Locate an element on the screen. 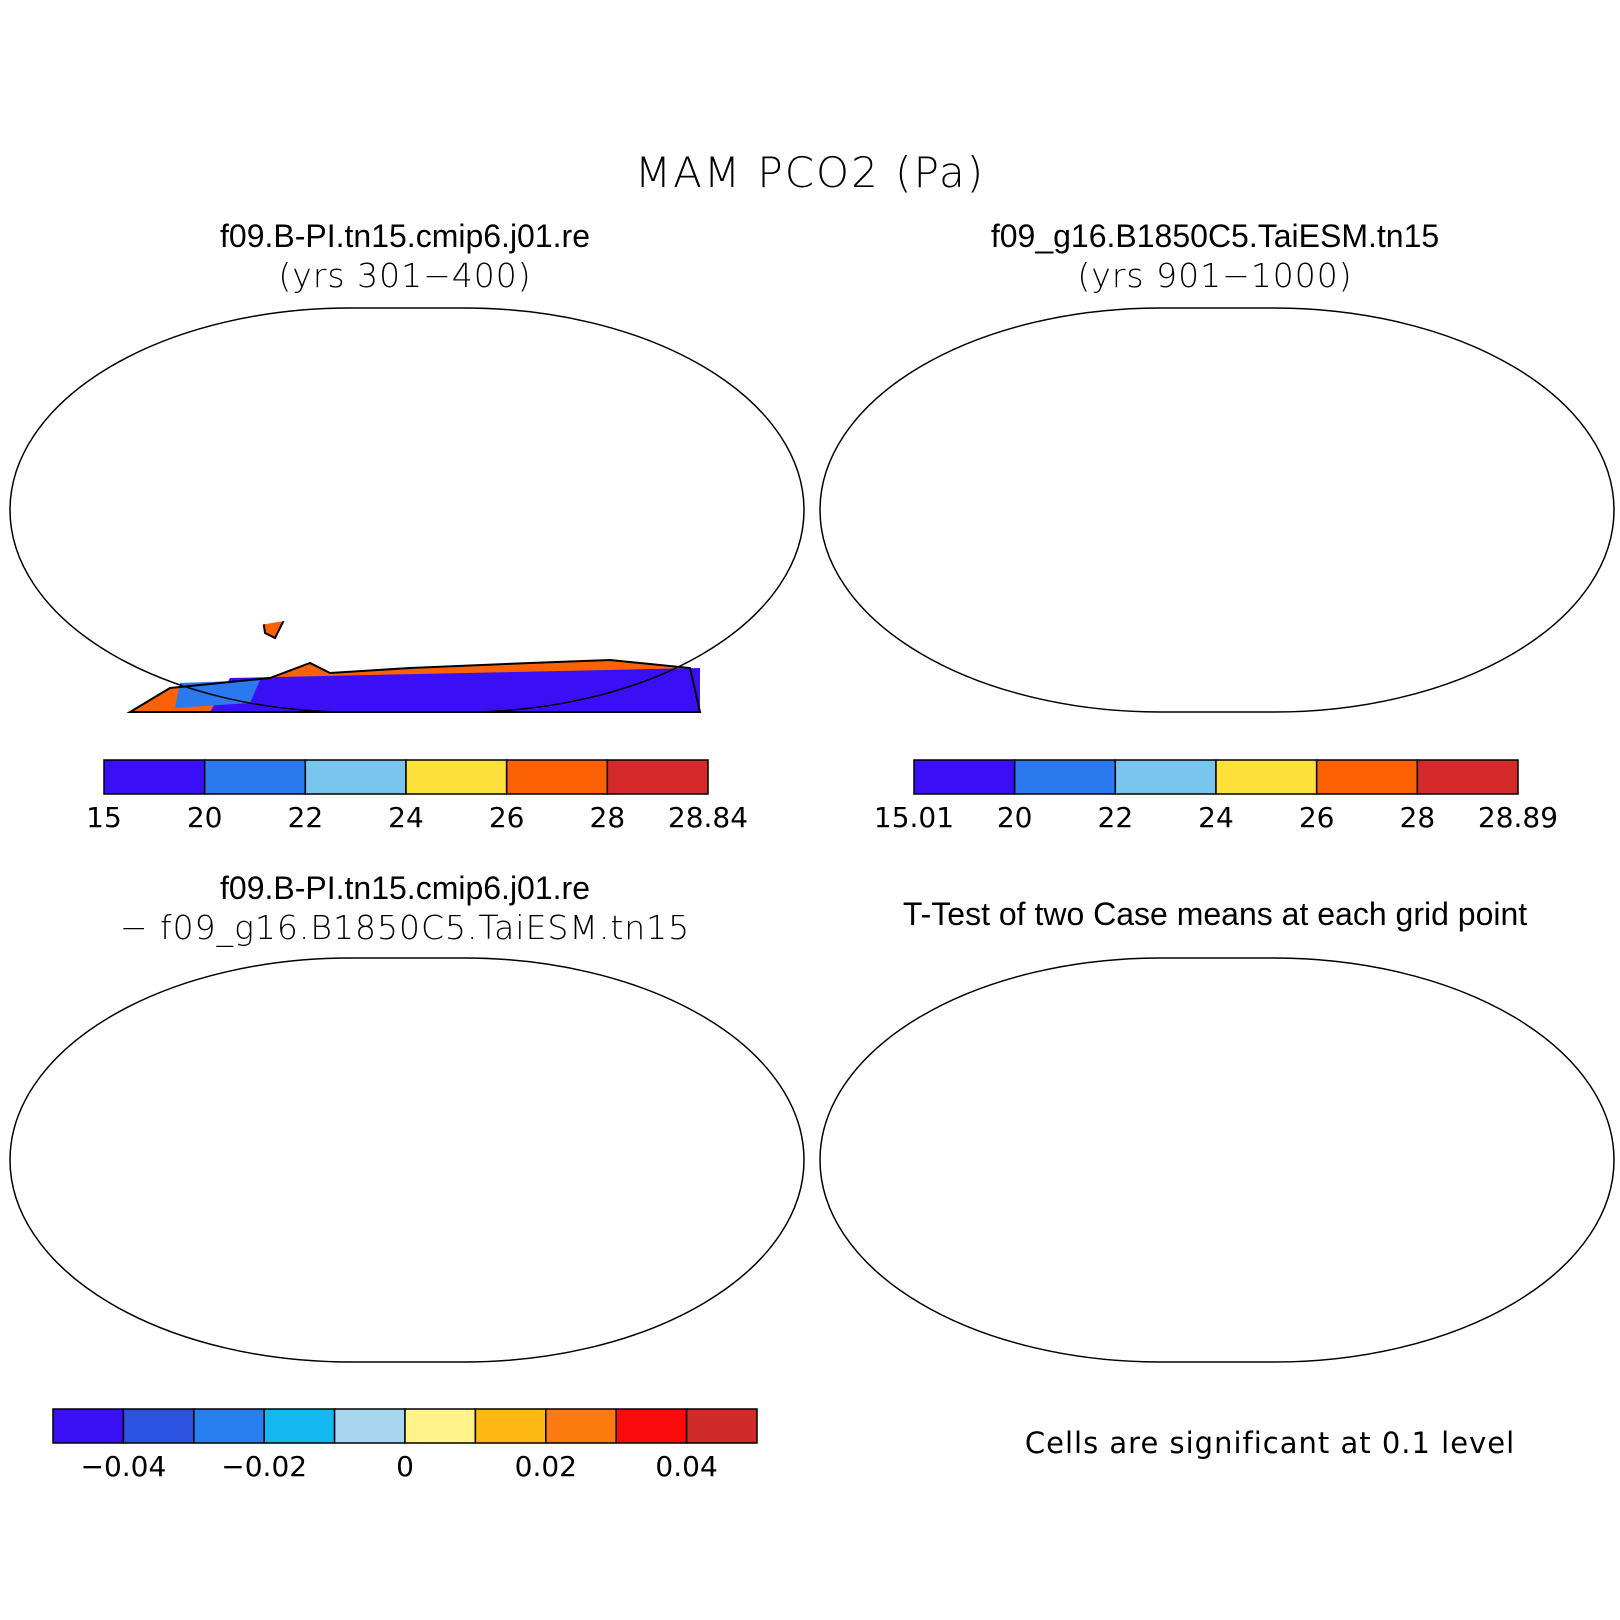 This screenshot has height=1620, width=1620. panel3-map is located at coordinates (407, 1160).